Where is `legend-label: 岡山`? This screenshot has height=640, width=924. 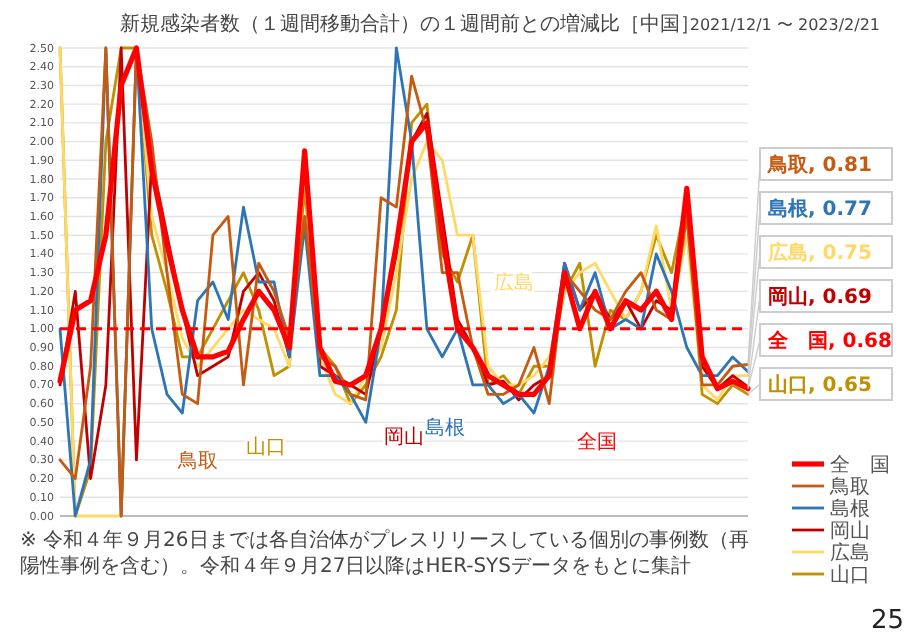
legend-label: 岡山 is located at coordinates (850, 531).